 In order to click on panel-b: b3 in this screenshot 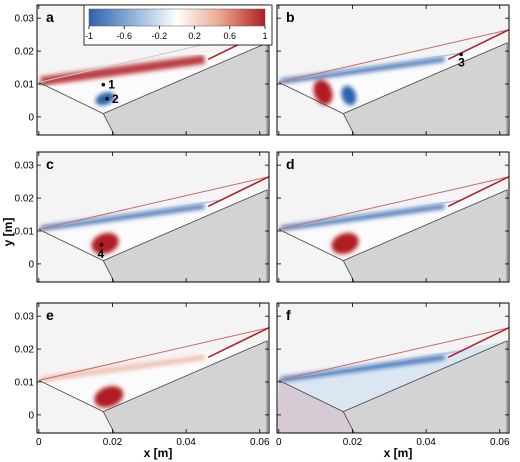, I will do `click(393, 70)`.